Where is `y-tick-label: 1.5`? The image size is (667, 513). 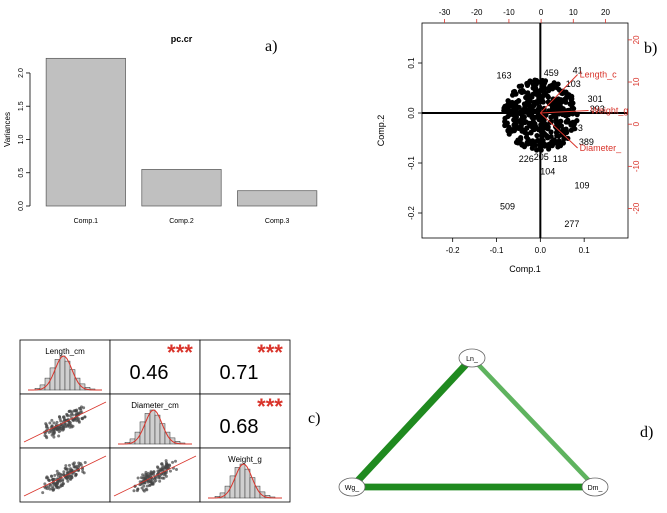 y-tick-label: 1.5 is located at coordinates (21, 106).